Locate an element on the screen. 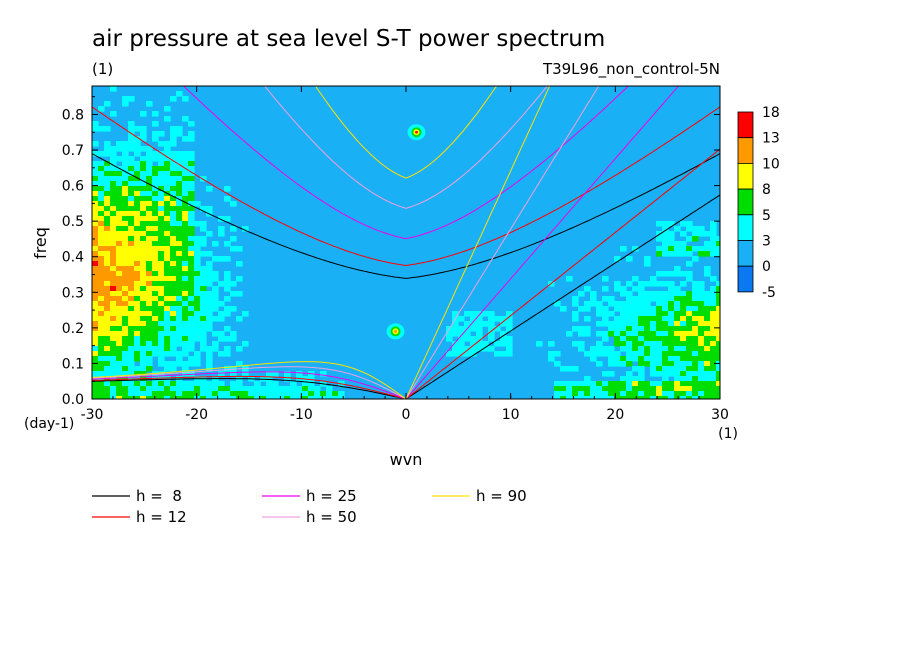  curve-rossby-h8 is located at coordinates (249, 388).